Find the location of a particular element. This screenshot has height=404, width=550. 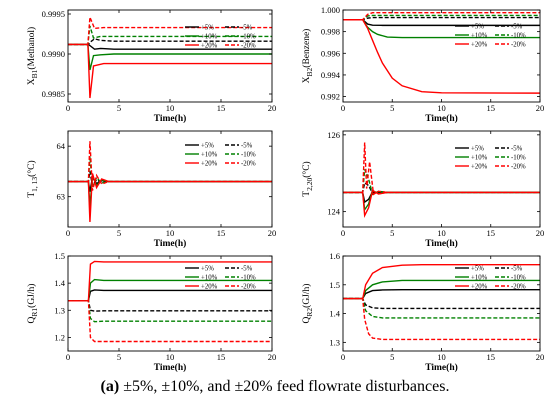

y-axis-title: T1, 13(°C) is located at coordinates (32, 178).